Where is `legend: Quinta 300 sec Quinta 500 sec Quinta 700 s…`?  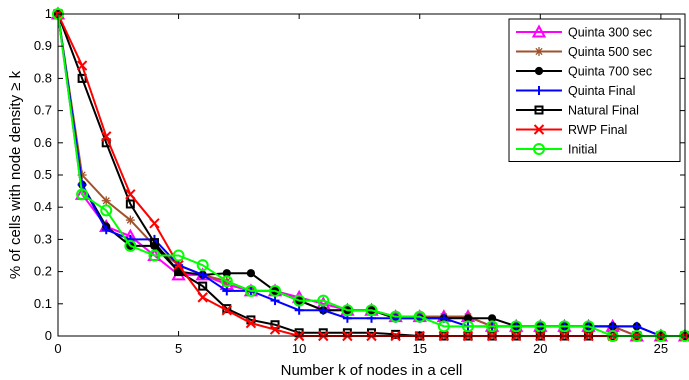
legend: Quinta 300 sec Quinta 500 sec Quinta 700 s… is located at coordinates (594, 90).